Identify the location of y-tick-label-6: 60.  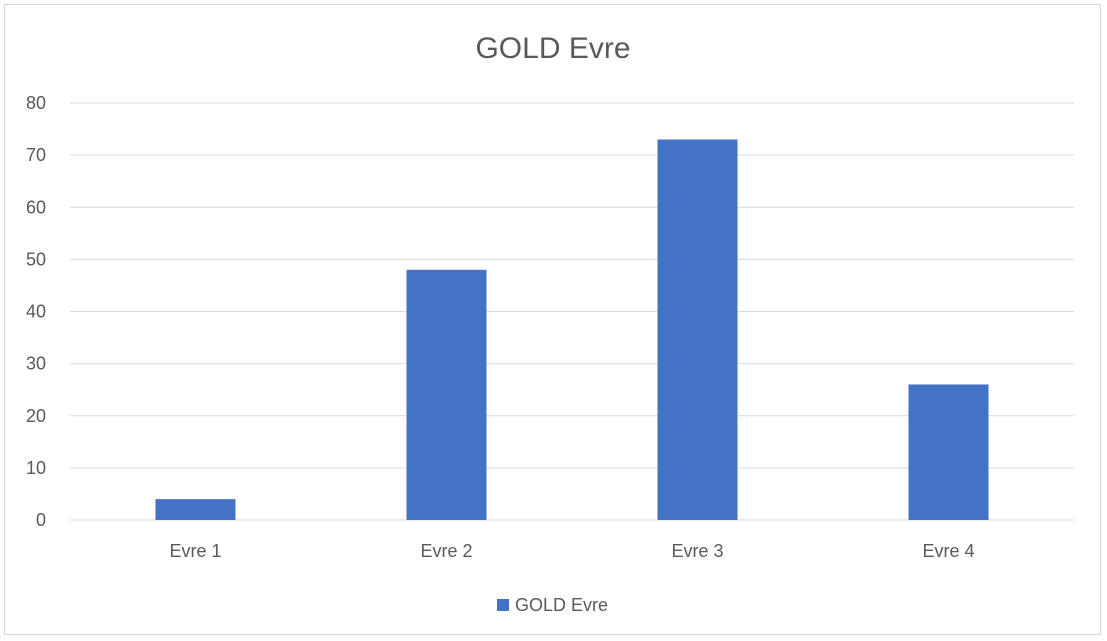
(36, 207).